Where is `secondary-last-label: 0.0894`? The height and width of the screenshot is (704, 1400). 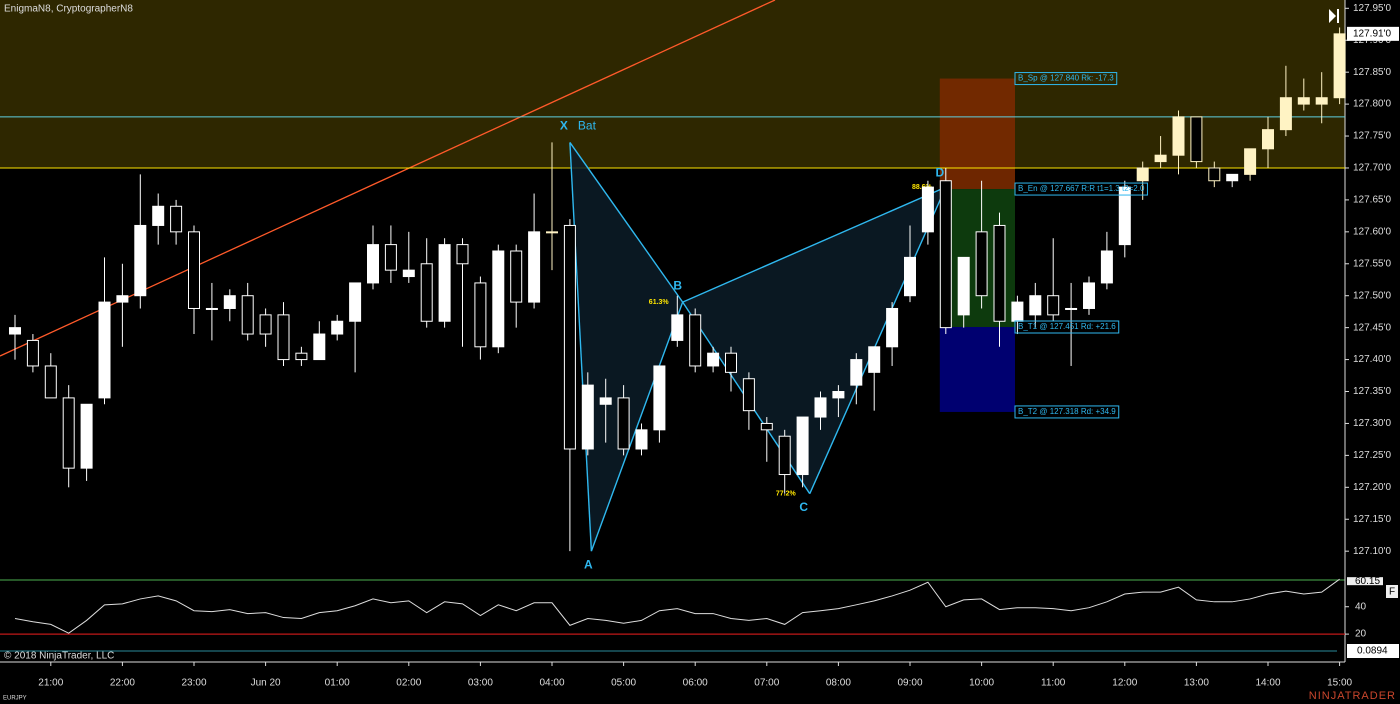
secondary-last-label: 0.0894 is located at coordinates (1372, 651).